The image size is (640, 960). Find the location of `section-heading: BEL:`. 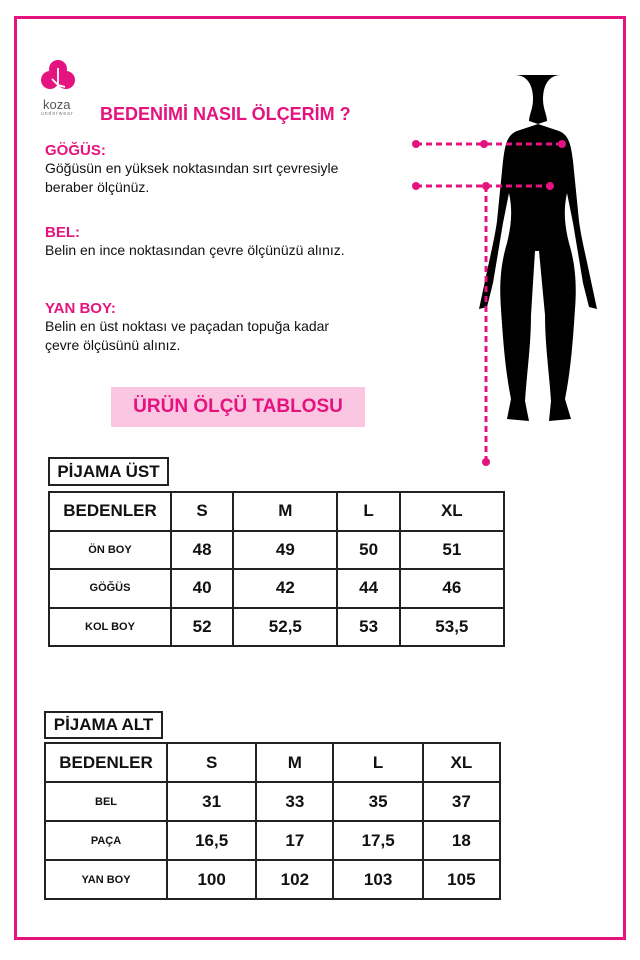

section-heading: BEL: is located at coordinates (62, 232).